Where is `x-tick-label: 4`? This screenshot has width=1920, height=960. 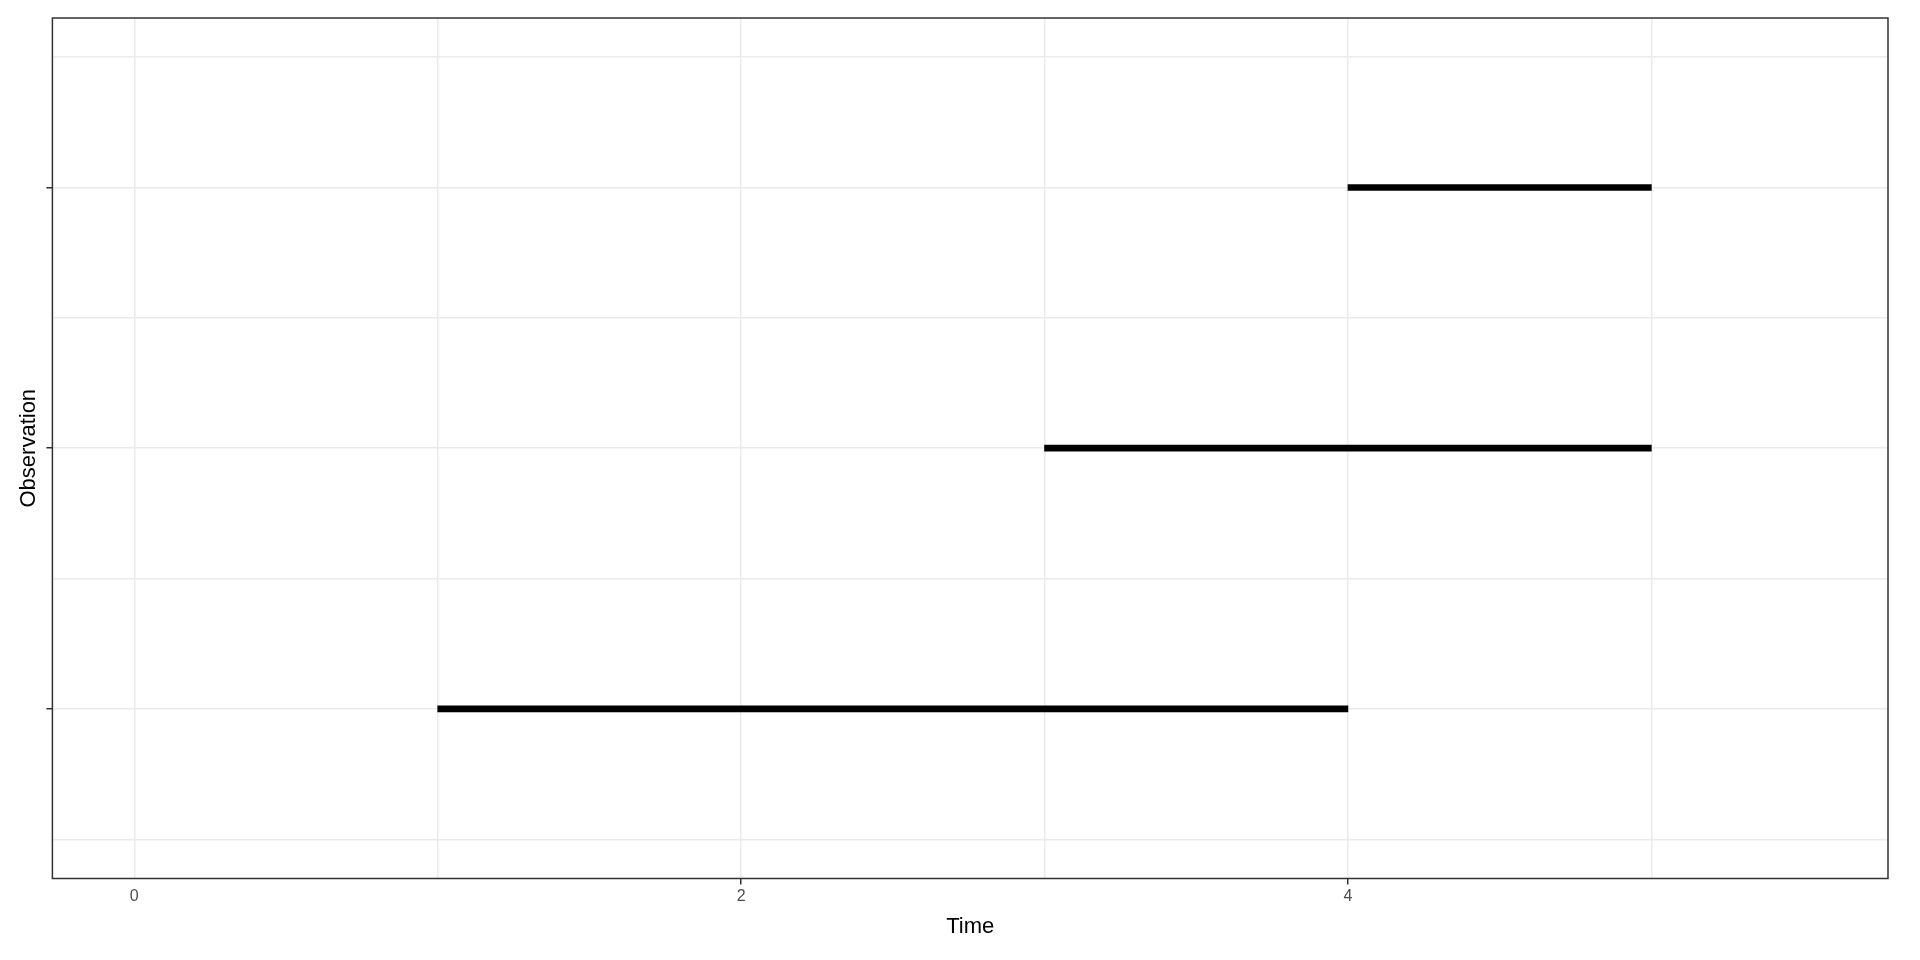 x-tick-label: 4 is located at coordinates (1348, 896).